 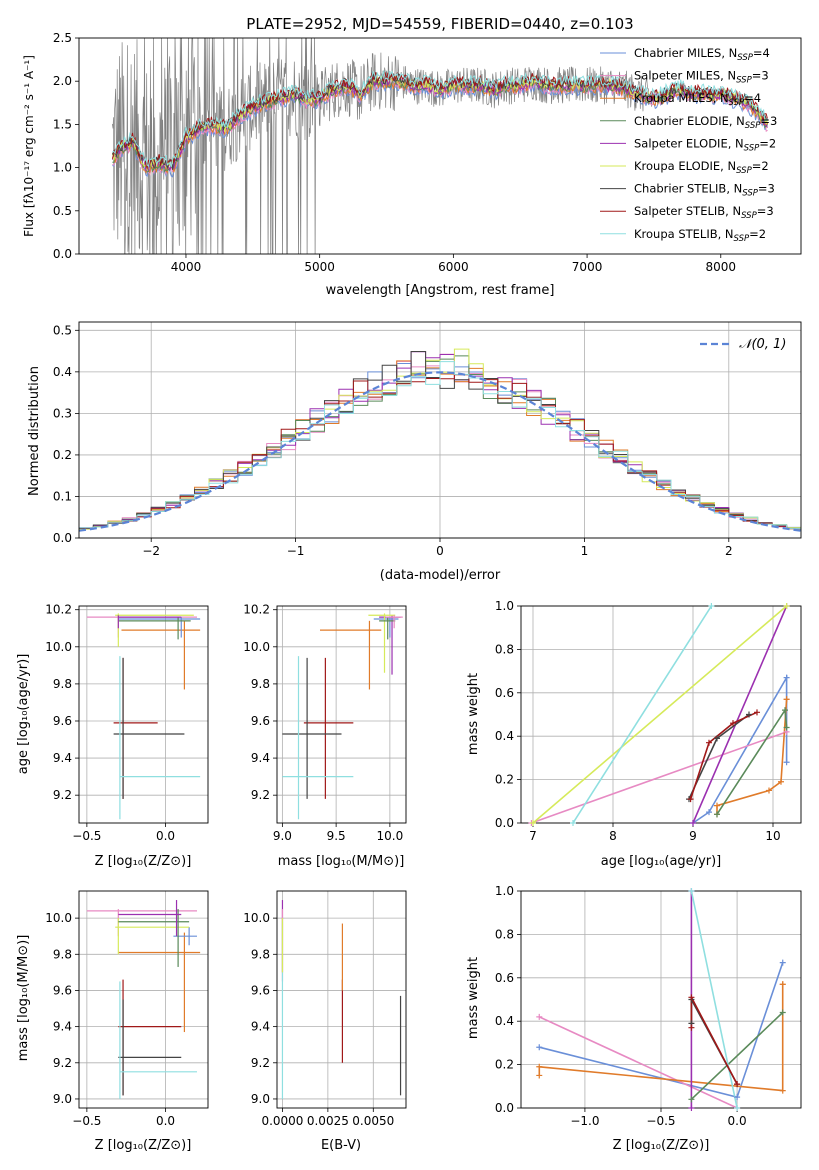 What do you see at coordinates (62, 684) in the screenshot?
I see `age_vs_Z-ytick-label: 9.8` at bounding box center [62, 684].